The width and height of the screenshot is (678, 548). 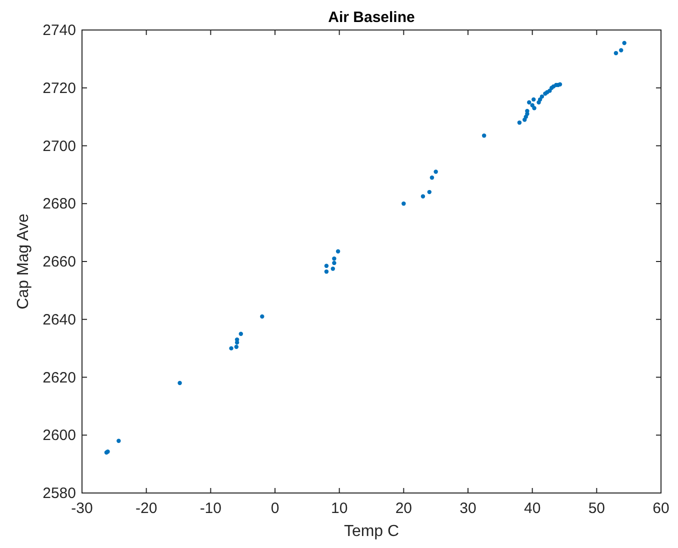 What do you see at coordinates (146, 508) in the screenshot?
I see `x-tick-label: -20` at bounding box center [146, 508].